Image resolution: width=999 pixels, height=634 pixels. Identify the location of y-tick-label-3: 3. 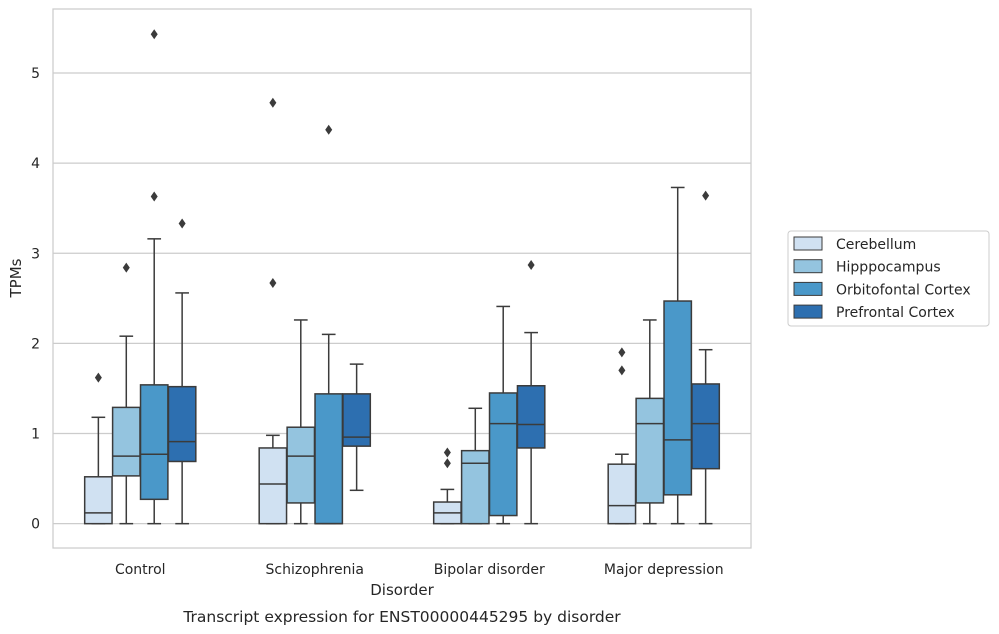
(35, 254).